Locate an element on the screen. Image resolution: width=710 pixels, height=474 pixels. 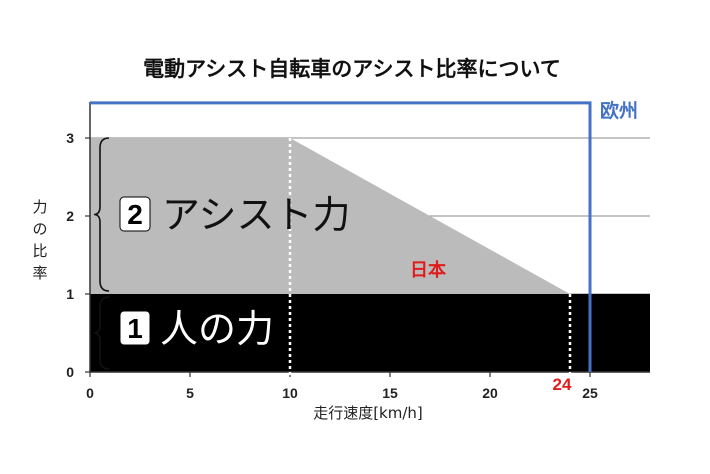
y-axis-label-char-0: 力 is located at coordinates (39, 207).